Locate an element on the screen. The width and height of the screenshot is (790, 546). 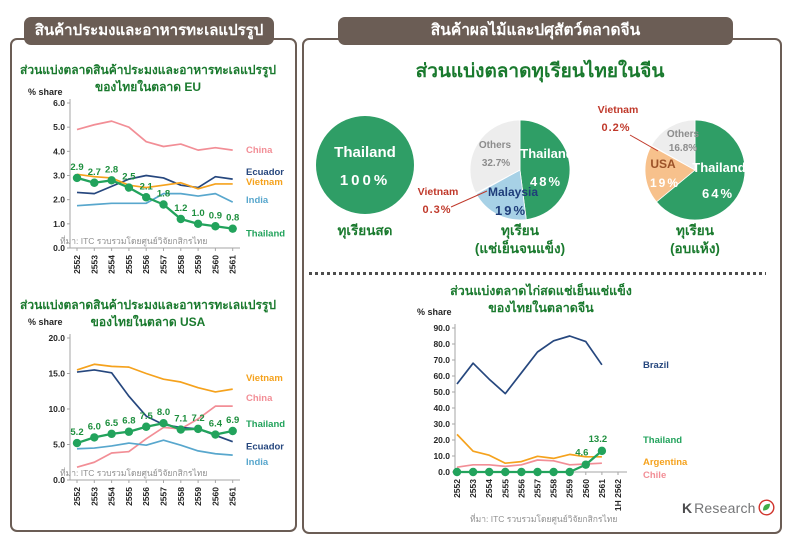
svg-text: 10.0 is located at coordinates (441, 456).